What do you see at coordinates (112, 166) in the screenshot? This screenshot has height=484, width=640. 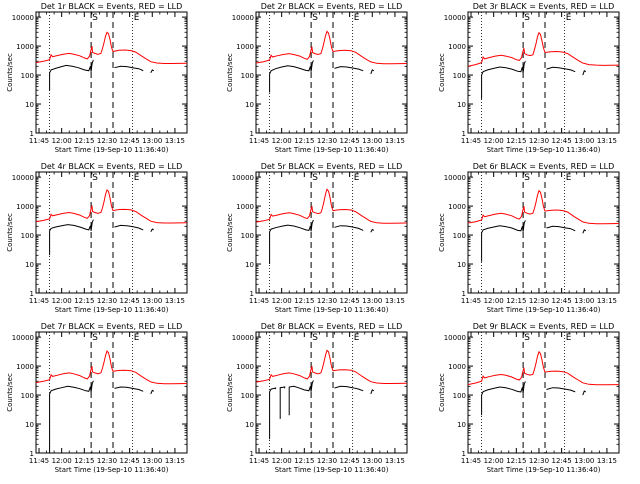 I see `plot-title: Det 4r BLACK = Events, RED = LLD` at bounding box center [112, 166].